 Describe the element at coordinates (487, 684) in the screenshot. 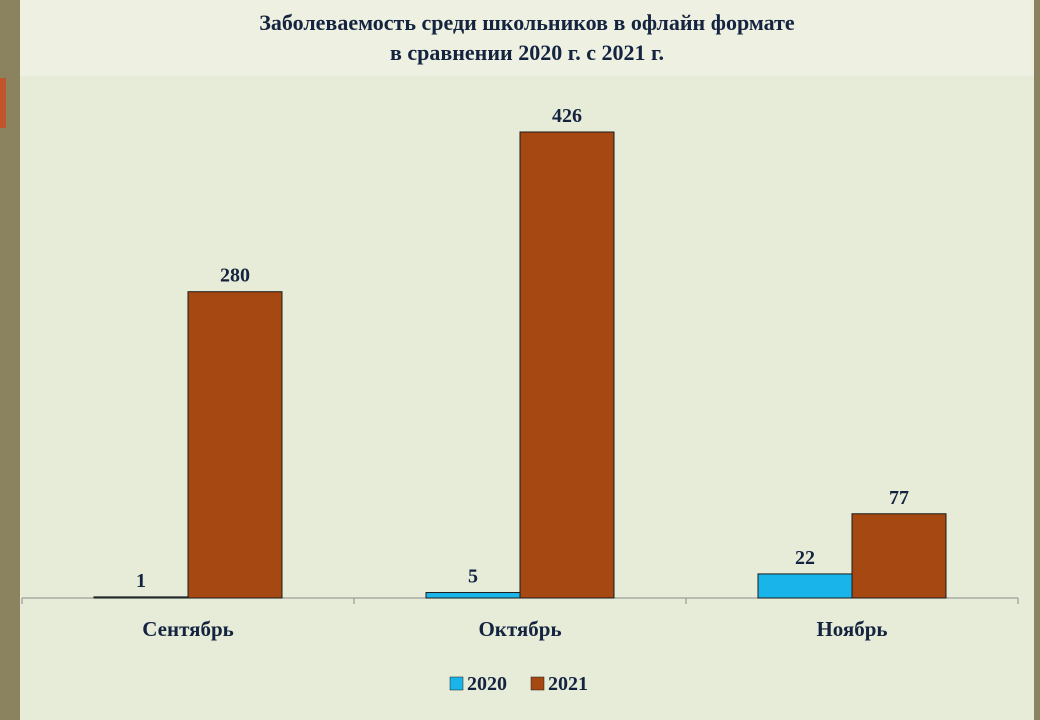

I see `legend-label: 2020` at that location.